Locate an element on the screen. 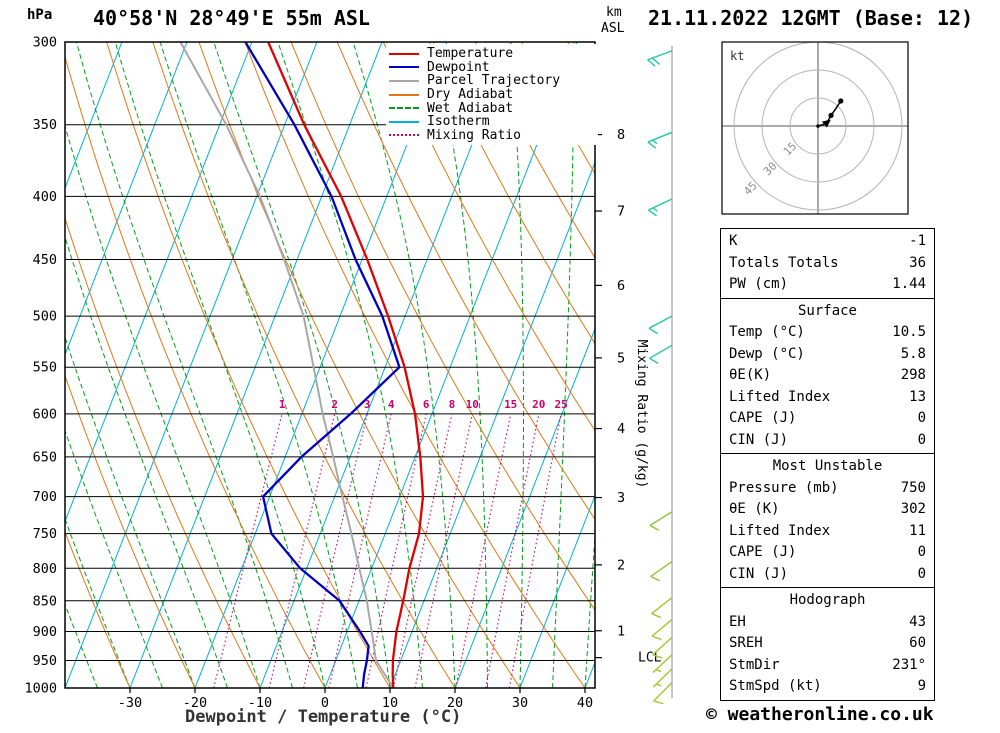 The image size is (1000, 733). legend-item: Temperature is located at coordinates (493, 54).